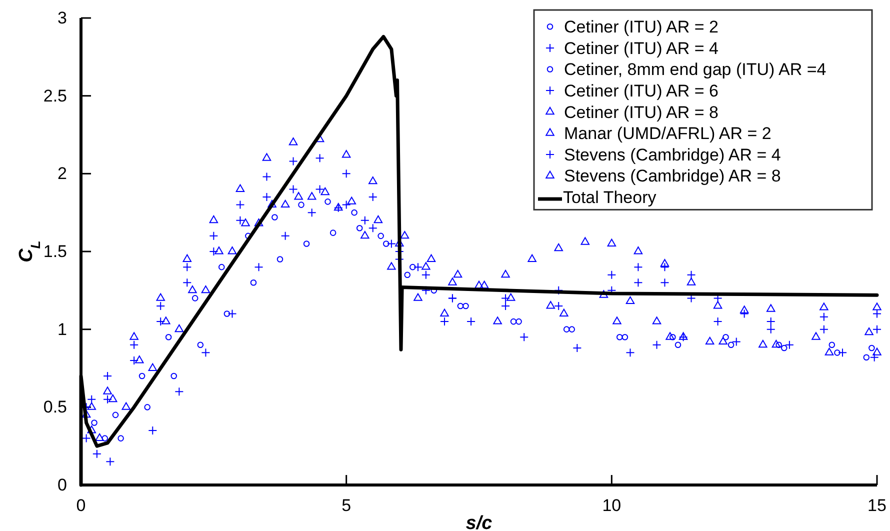  I want to click on legend-label: Cetiner (ITU) AR = 2, so click(641, 27).